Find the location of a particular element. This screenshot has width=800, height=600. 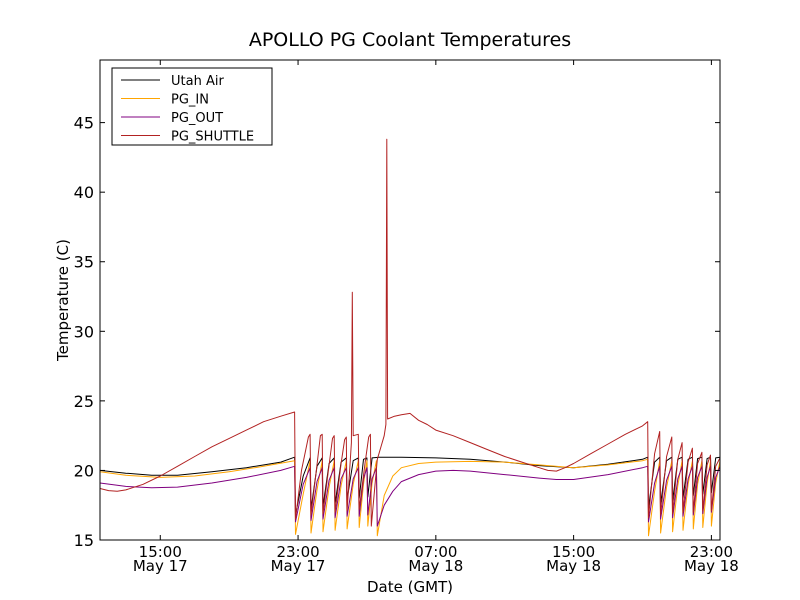

series-line-pg-in is located at coordinates (410, 497).